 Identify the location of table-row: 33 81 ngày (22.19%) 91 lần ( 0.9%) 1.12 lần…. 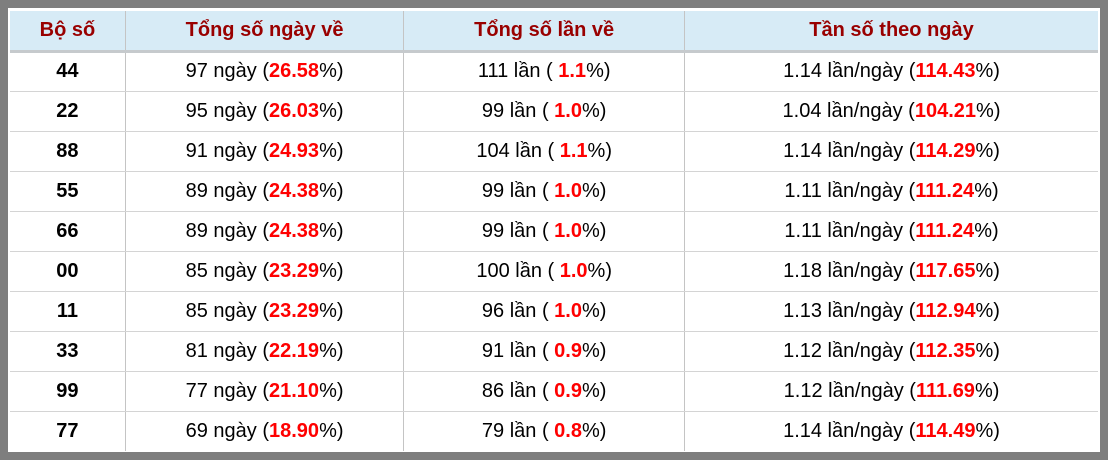
(554, 351).